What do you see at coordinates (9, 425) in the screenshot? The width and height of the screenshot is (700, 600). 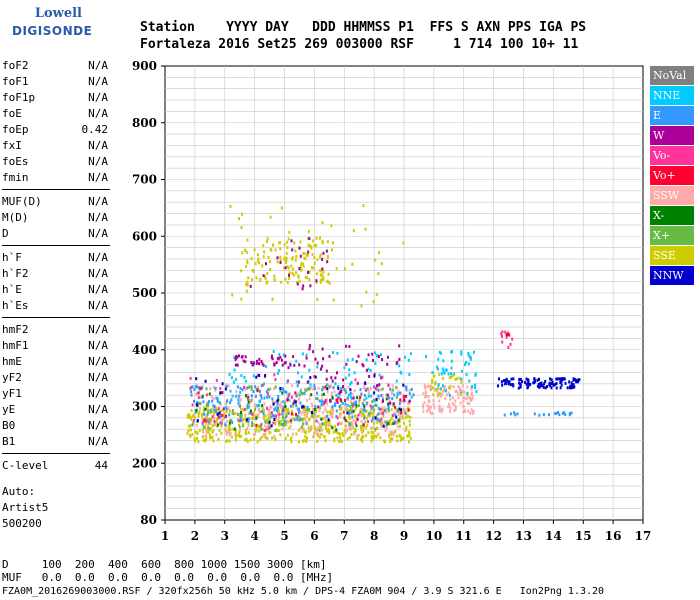 I see `param-label: B0` at bounding box center [9, 425].